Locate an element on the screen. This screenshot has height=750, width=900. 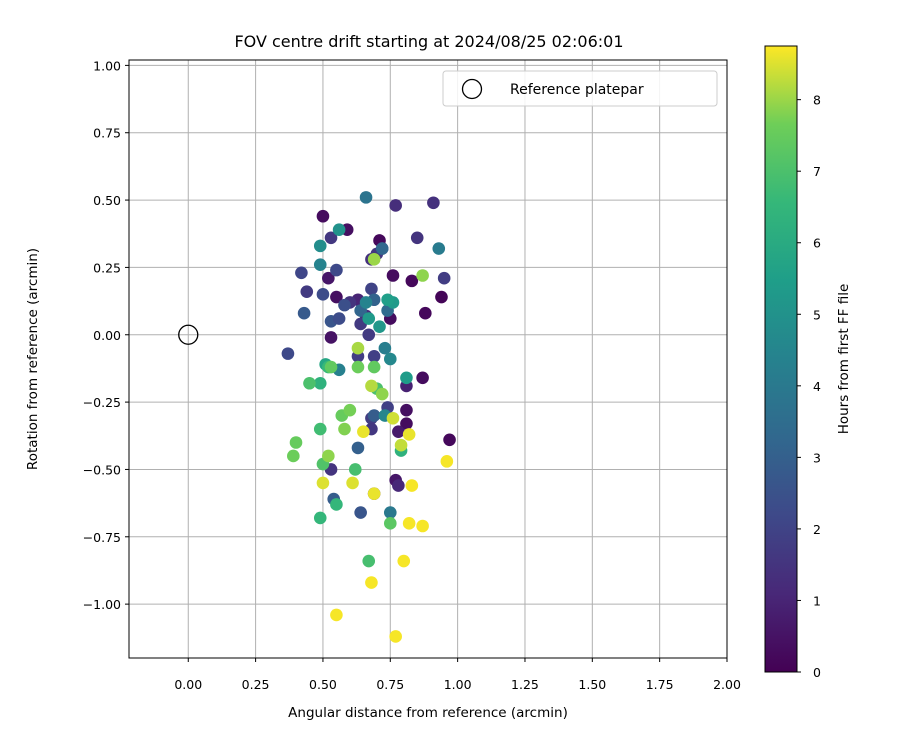
colorbar-ticks: 0 1 2 3 4 5 6 7 8 is located at coordinates (809, 386).